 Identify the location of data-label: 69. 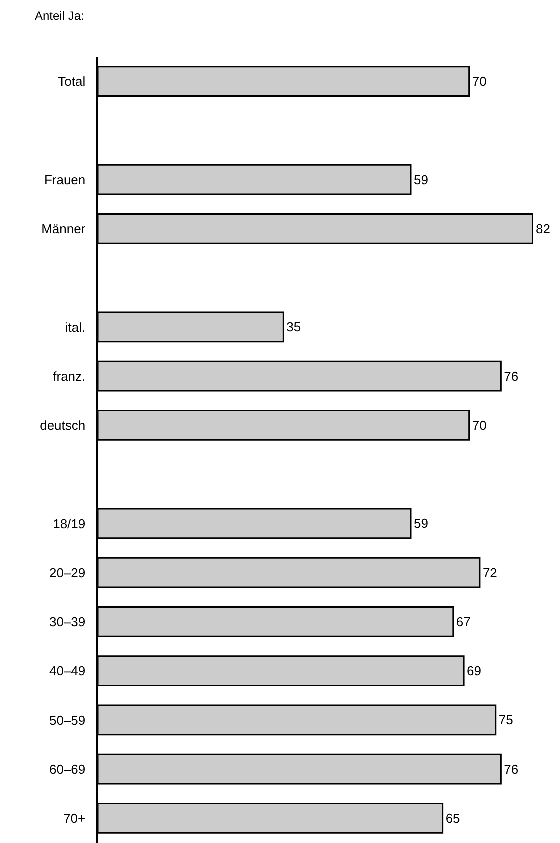
(474, 671).